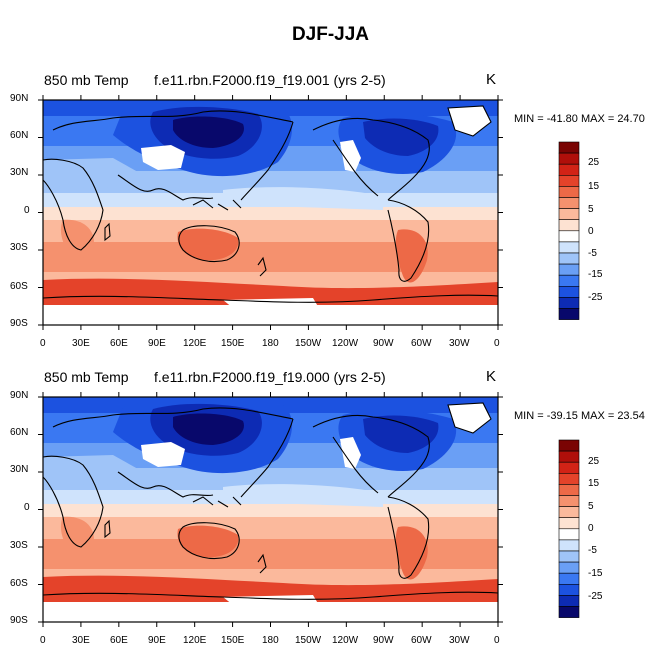 Image resolution: width=661 pixels, height=661 pixels. What do you see at coordinates (270, 80) in the screenshot?
I see `panel1-case: f.e11.rbn.F2000.f19_f19.001 (yrs 2-5)` at bounding box center [270, 80].